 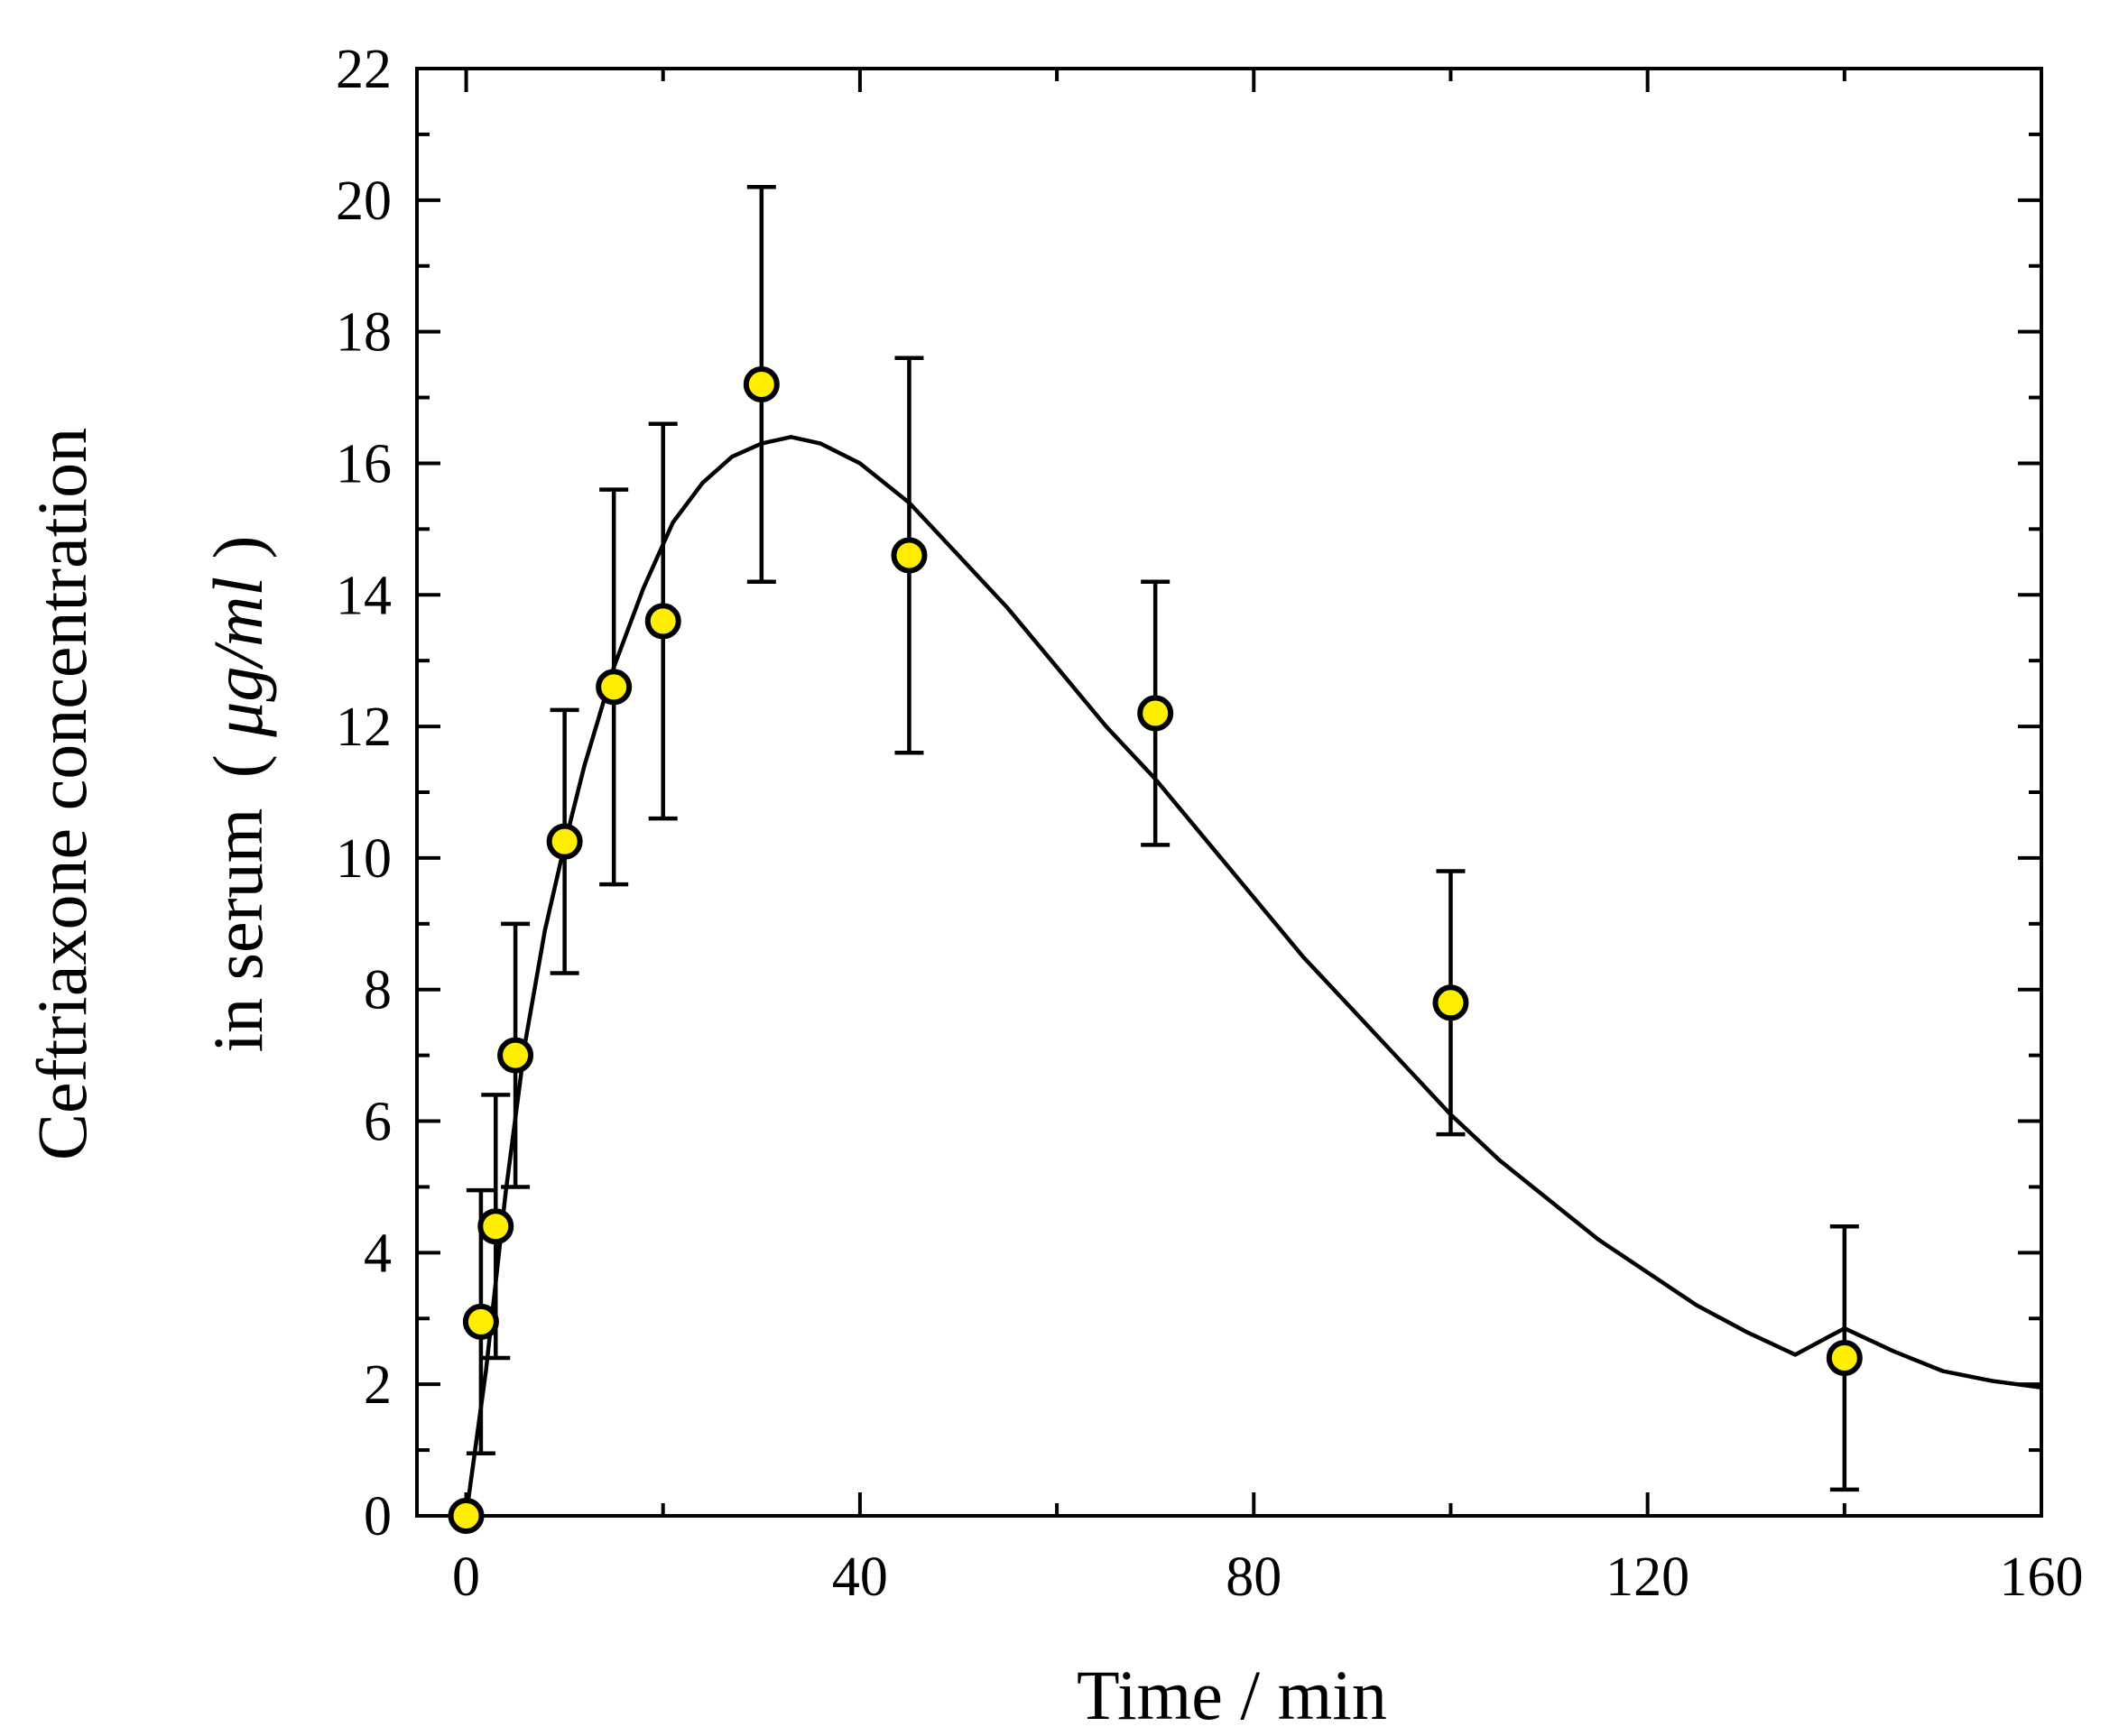 What do you see at coordinates (378, 1254) in the screenshot?
I see `y-tick-label: 4` at bounding box center [378, 1254].